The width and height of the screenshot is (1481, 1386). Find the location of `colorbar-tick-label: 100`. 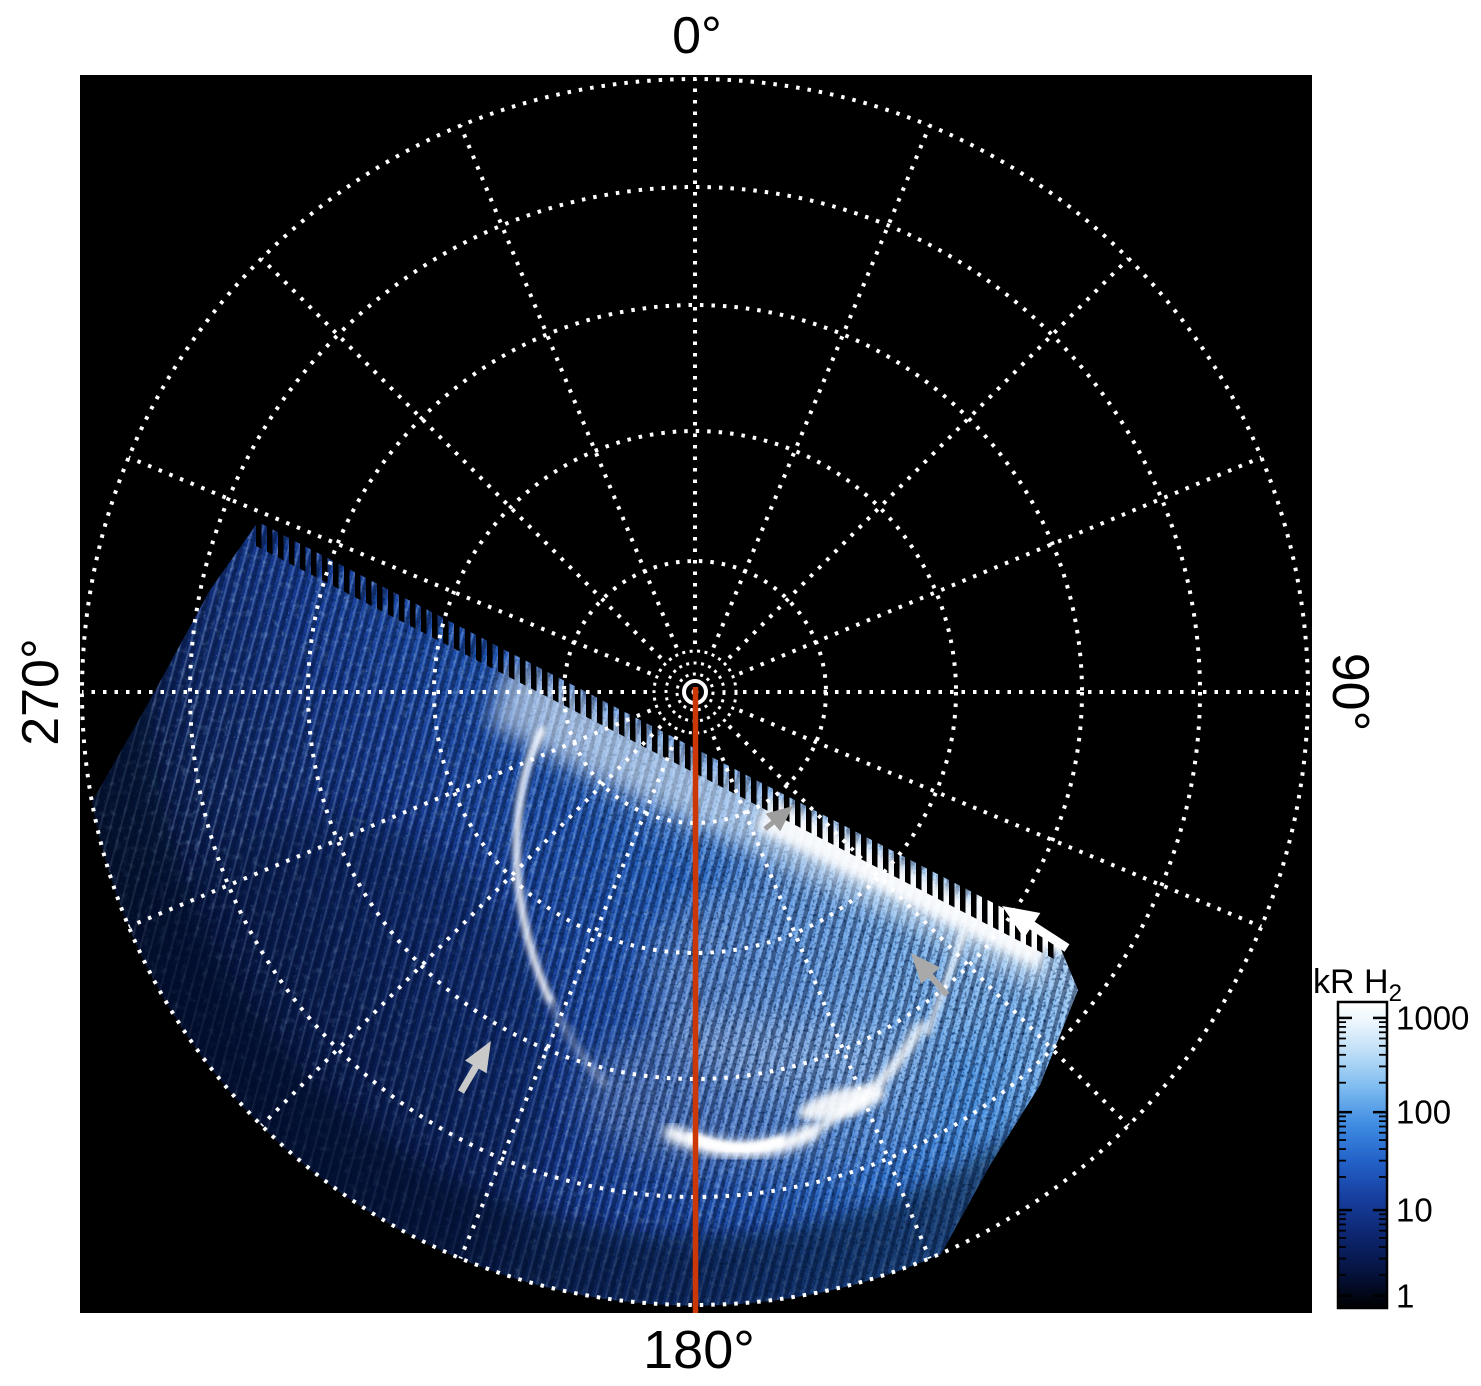

colorbar-tick-label: 100 is located at coordinates (1423, 1112).